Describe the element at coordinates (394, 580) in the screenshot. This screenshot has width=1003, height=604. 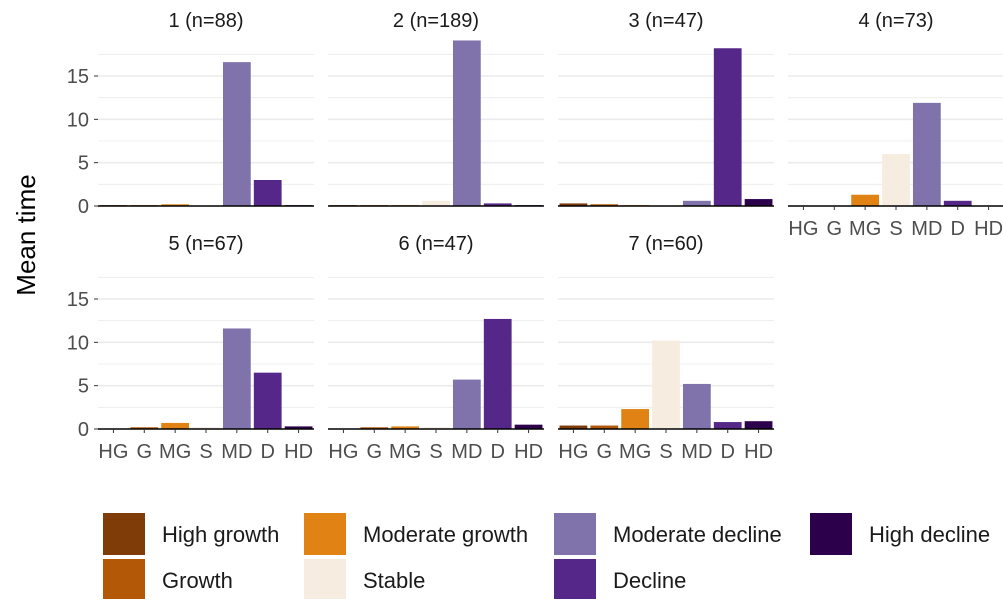
I see `legend-label: Stable` at that location.